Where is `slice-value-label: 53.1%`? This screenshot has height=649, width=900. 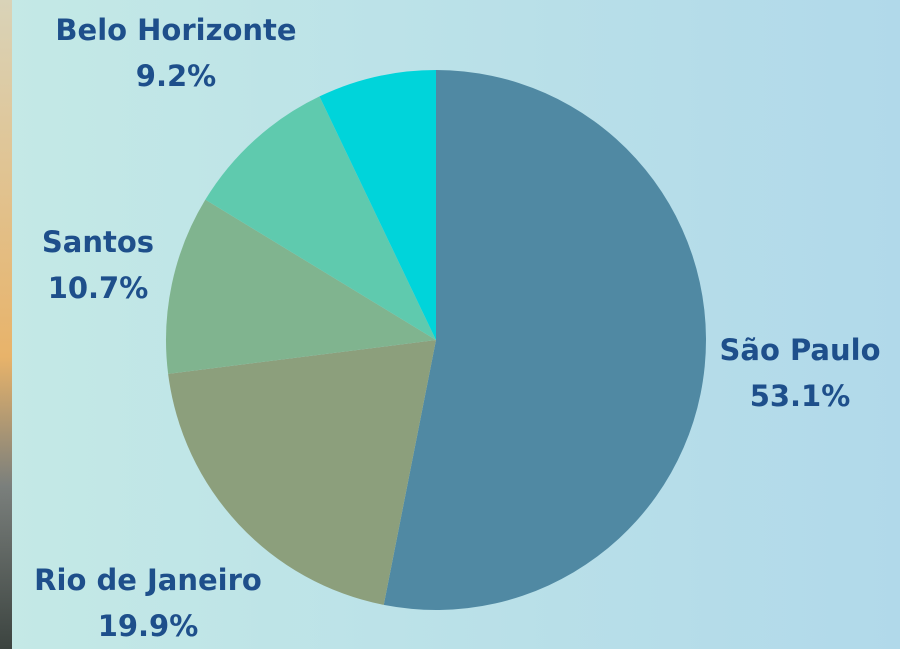
slice-value-label: 53.1% is located at coordinates (800, 396).